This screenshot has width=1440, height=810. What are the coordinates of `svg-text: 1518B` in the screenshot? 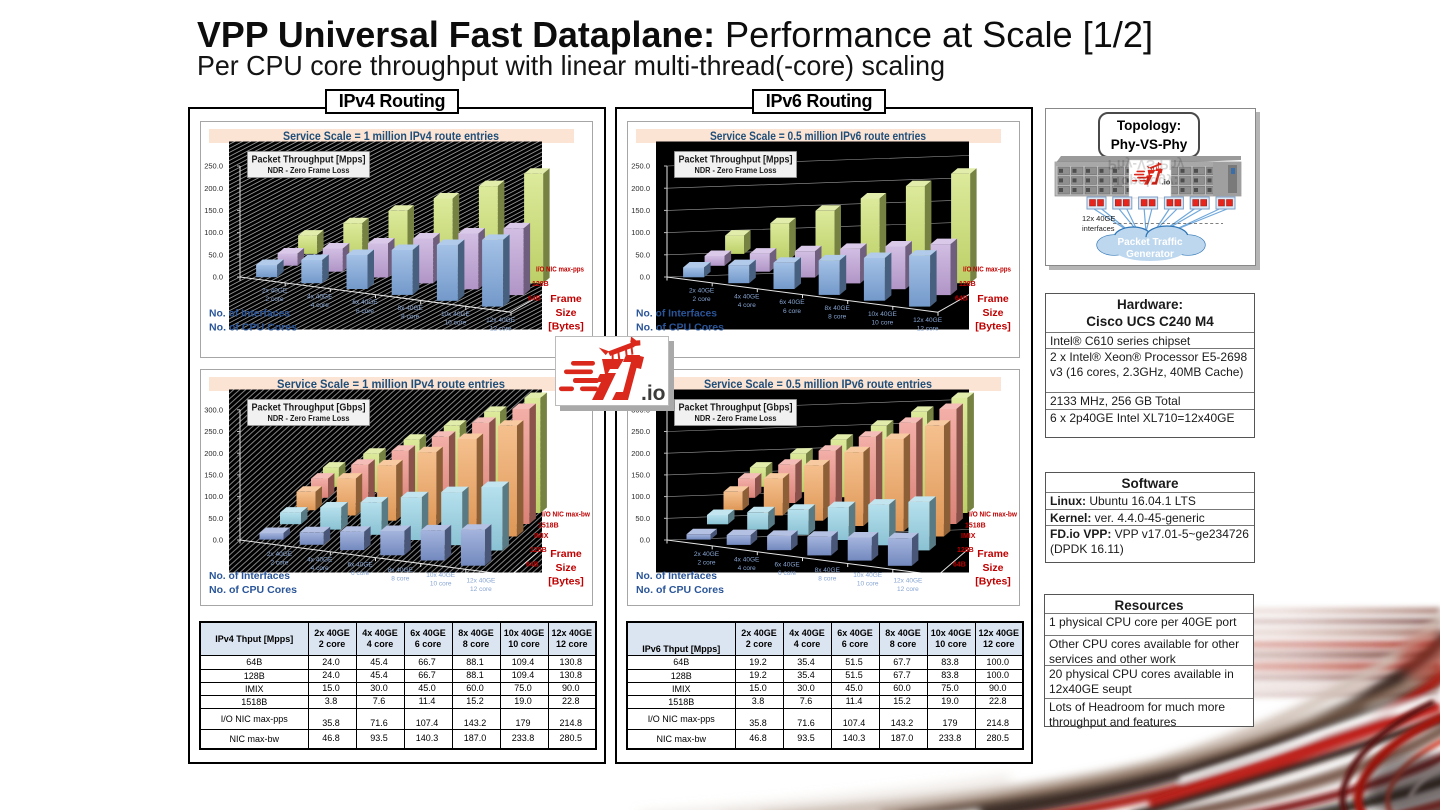 It's located at (548, 526).